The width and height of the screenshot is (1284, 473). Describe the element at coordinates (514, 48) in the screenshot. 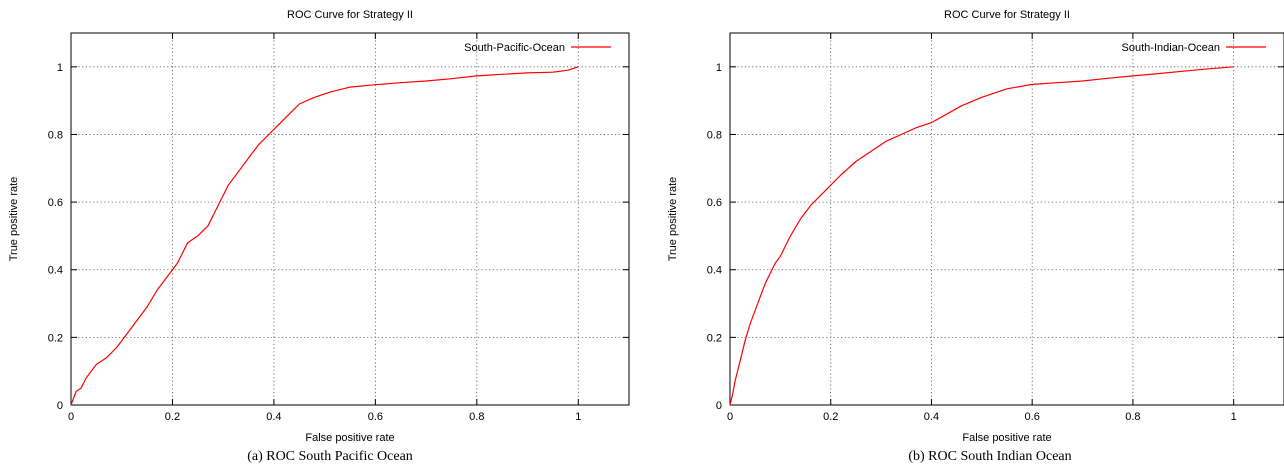

I see `legend-label: South-Pacific-Ocean` at that location.